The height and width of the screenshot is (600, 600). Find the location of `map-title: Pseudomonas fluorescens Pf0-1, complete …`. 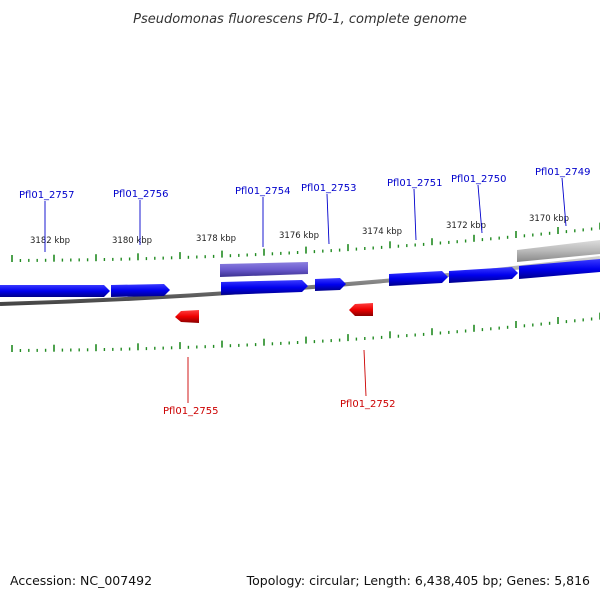

map-title: Pseudomonas fluorescens Pf0-1, complete … is located at coordinates (300, 19).